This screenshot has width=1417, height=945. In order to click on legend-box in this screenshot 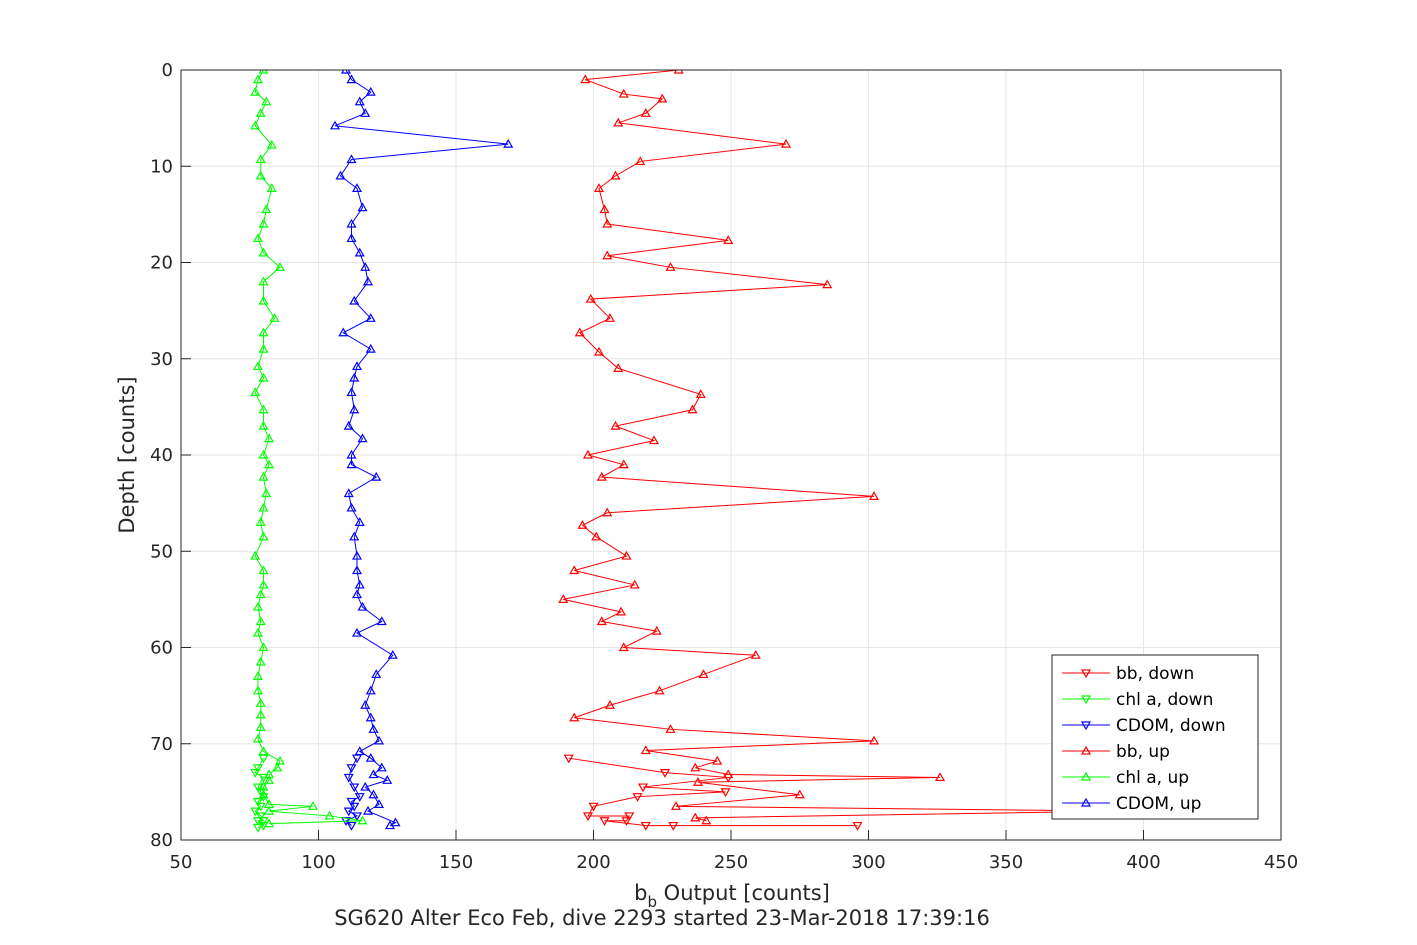, I will do `click(1155, 737)`.